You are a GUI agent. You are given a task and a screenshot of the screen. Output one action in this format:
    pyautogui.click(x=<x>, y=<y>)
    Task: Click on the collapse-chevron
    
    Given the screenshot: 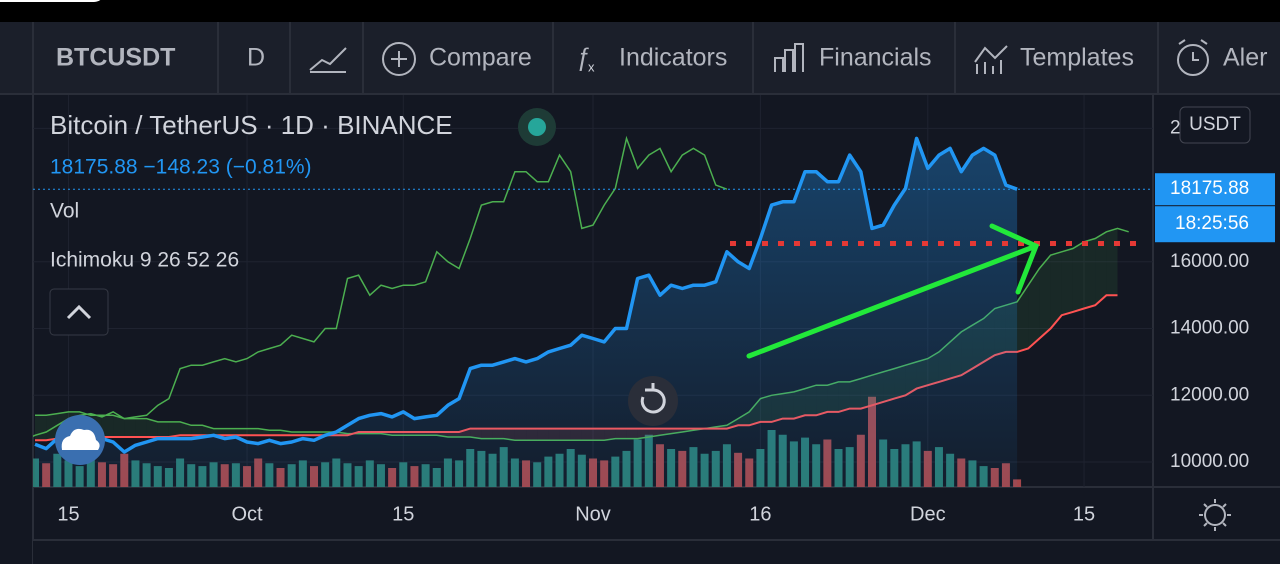 What is the action you would take?
    pyautogui.click(x=79, y=312)
    